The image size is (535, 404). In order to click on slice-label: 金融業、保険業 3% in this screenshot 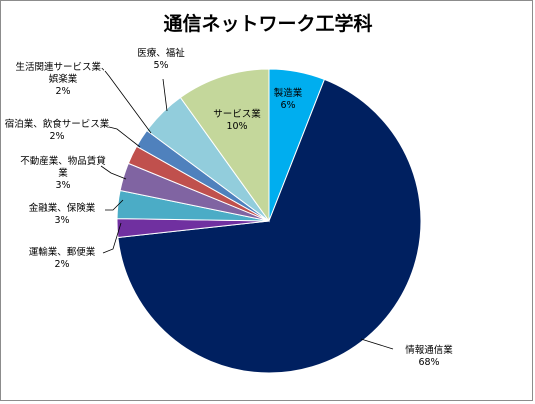, I will do `click(62, 214)`.